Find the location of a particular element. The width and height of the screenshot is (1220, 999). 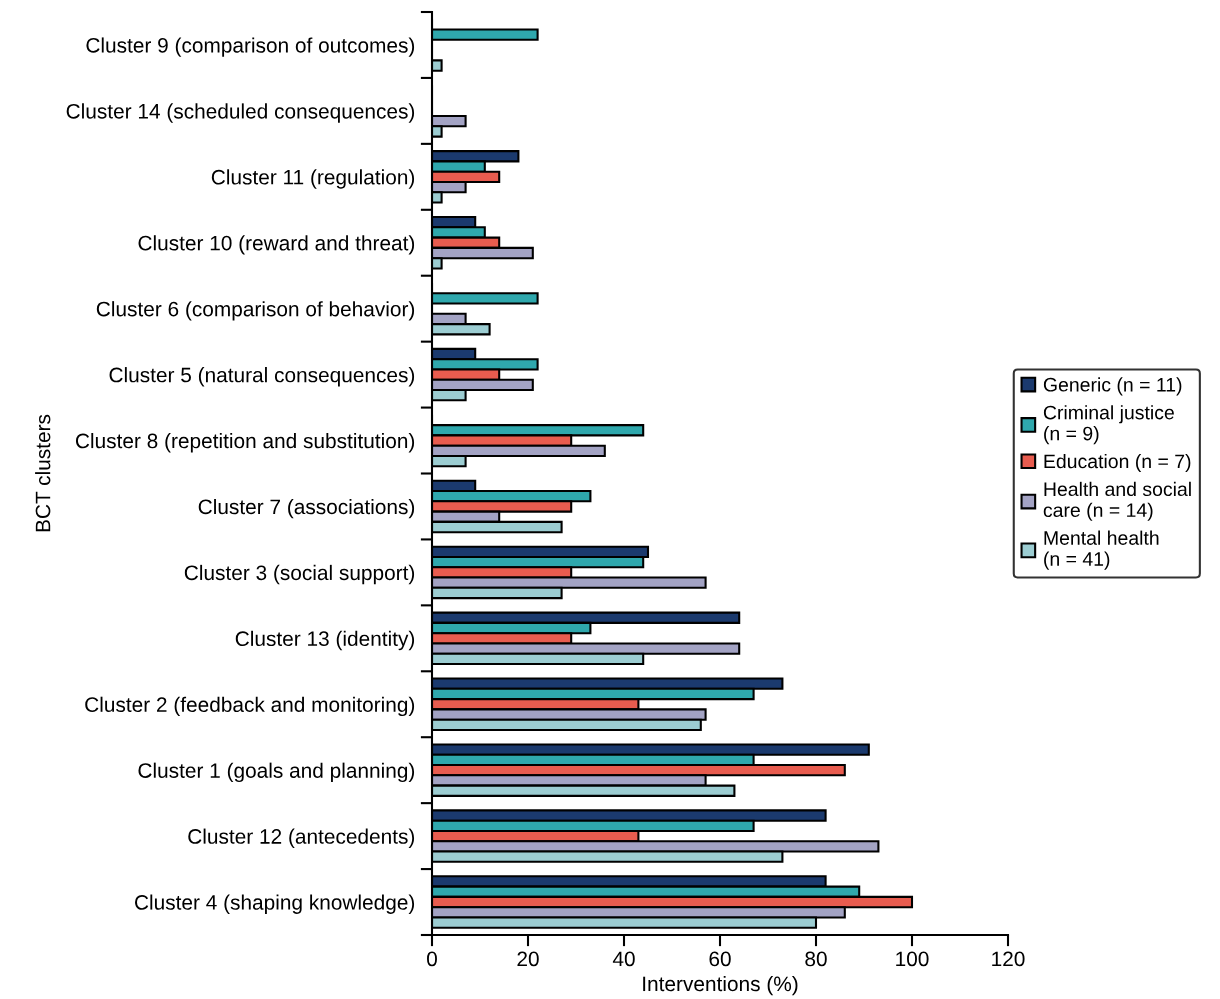

x-tick-label: 0 is located at coordinates (432, 959).